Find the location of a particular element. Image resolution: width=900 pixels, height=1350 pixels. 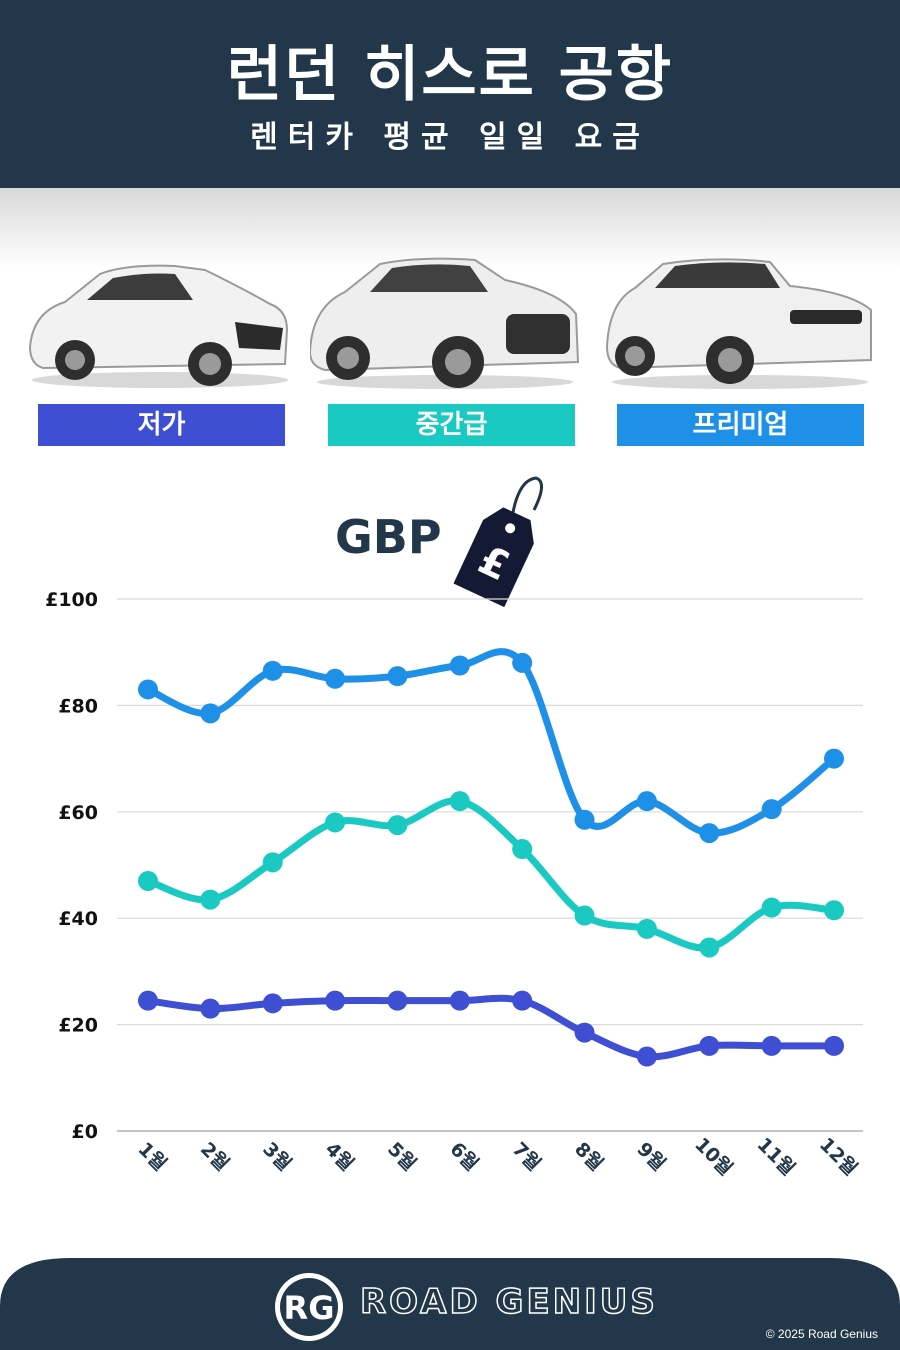

logo-text: RG is located at coordinates (309, 1308).